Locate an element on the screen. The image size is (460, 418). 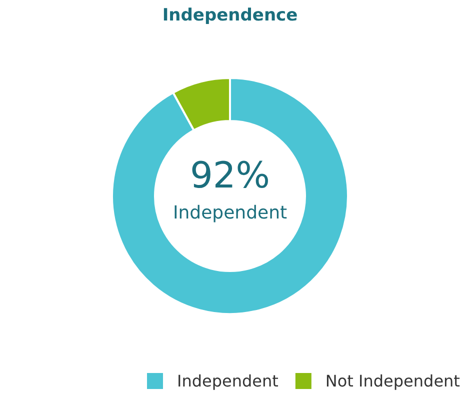
text: Independent is located at coordinates (230, 213).